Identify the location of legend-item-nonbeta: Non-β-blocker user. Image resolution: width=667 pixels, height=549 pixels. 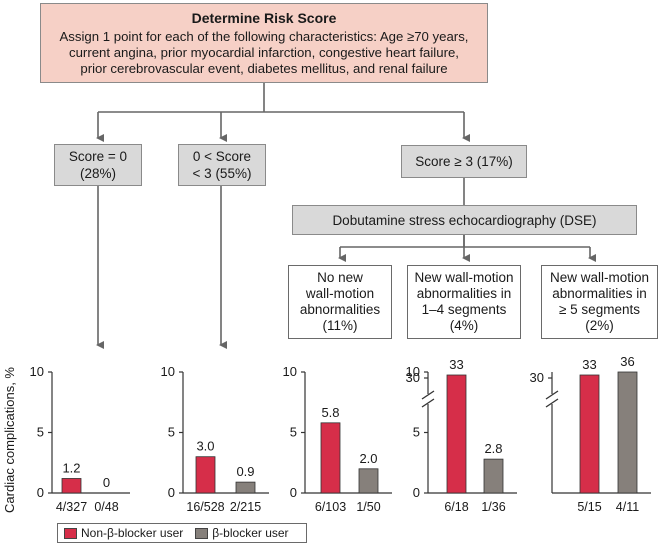
(123, 533).